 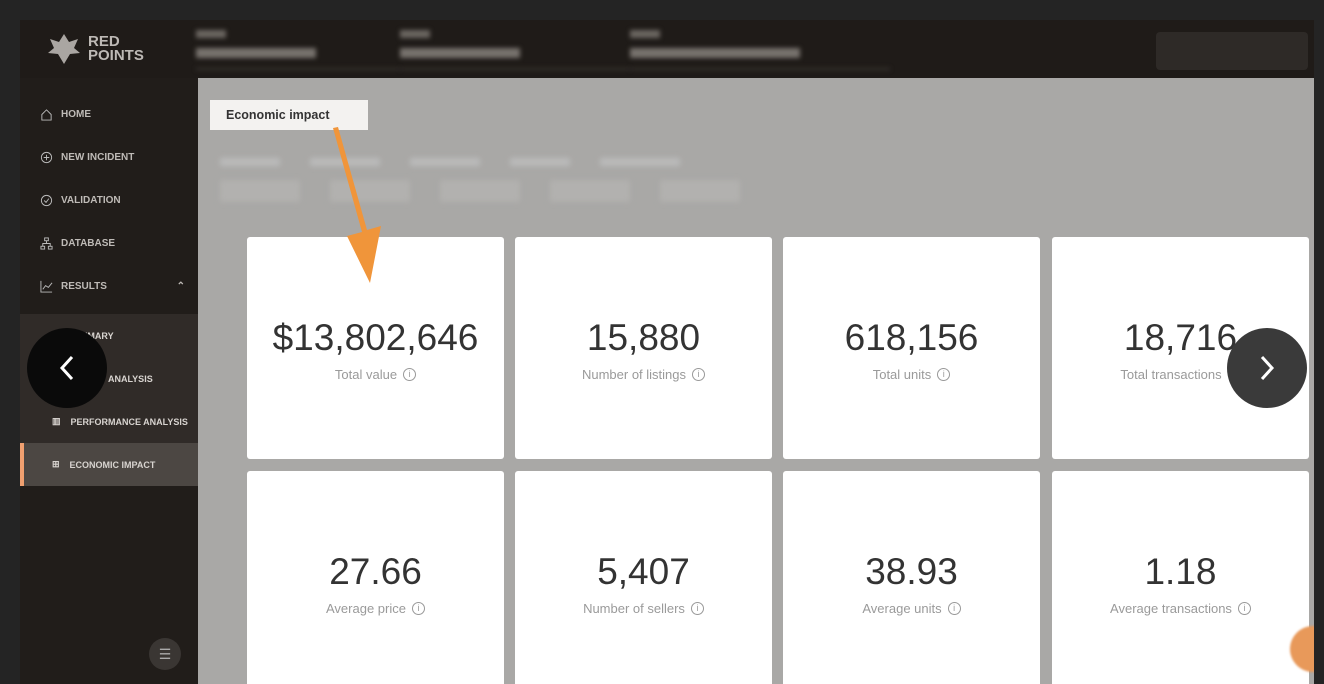 What do you see at coordinates (104, 41) in the screenshot?
I see `brand-line1: RED` at bounding box center [104, 41].